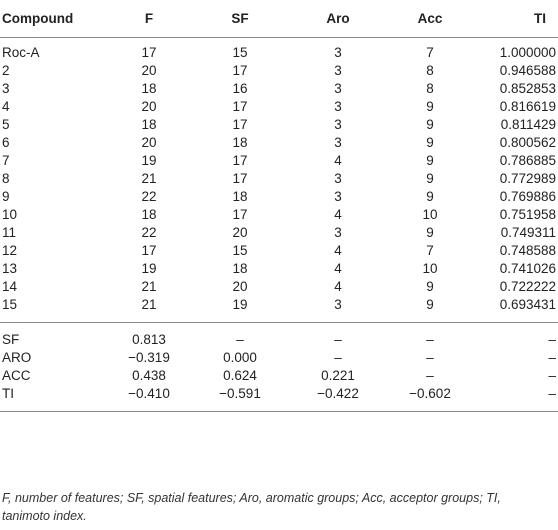 The height and width of the screenshot is (530, 558). Describe the element at coordinates (279, 125) in the screenshot. I see `compound-row: 5 18 17 3 9 0.811429` at that location.